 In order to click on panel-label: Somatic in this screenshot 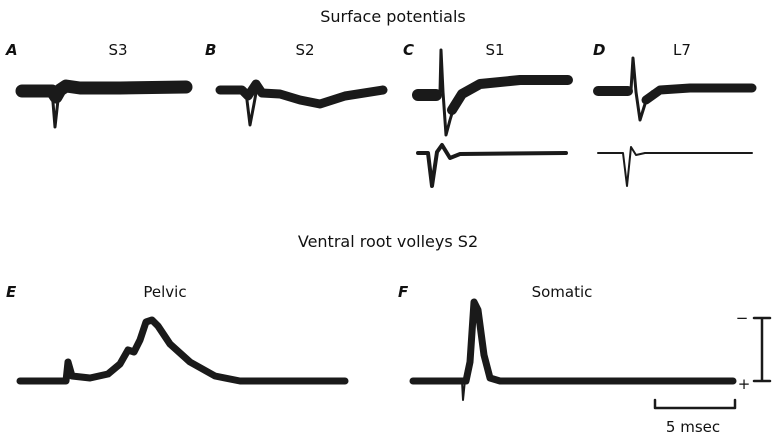, I will do `click(562, 292)`.